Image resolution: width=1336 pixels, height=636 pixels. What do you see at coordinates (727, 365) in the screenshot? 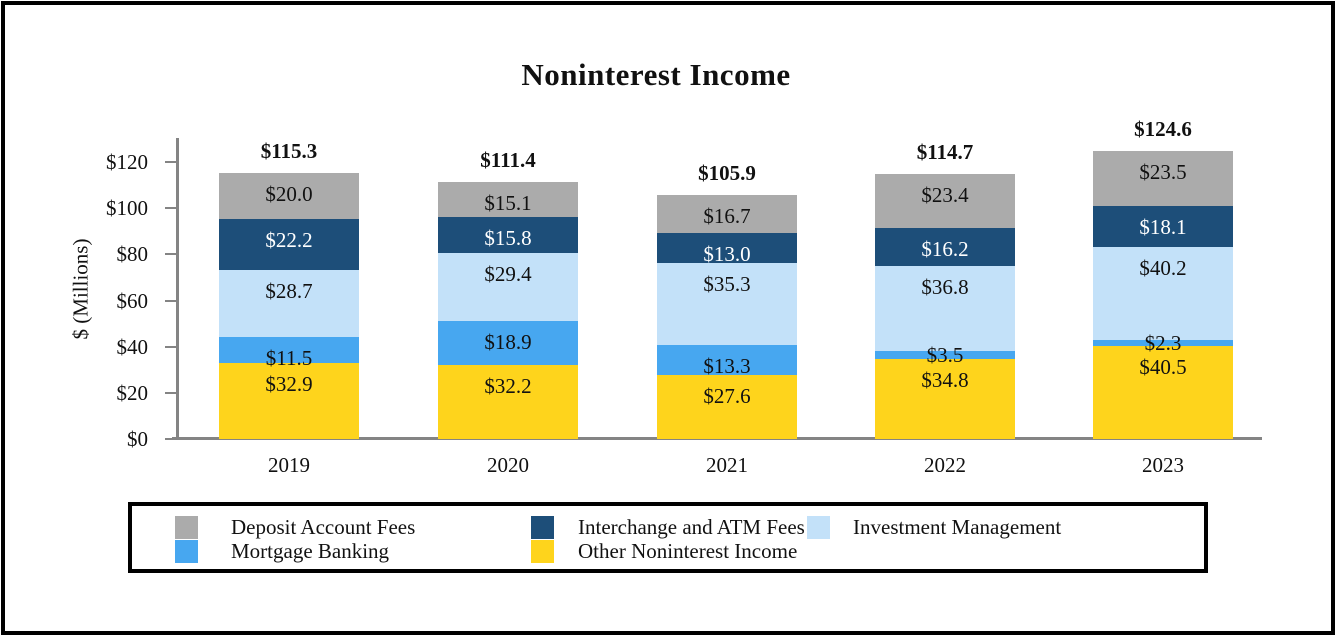
I see `segment-value-label: $13.3` at bounding box center [727, 365].